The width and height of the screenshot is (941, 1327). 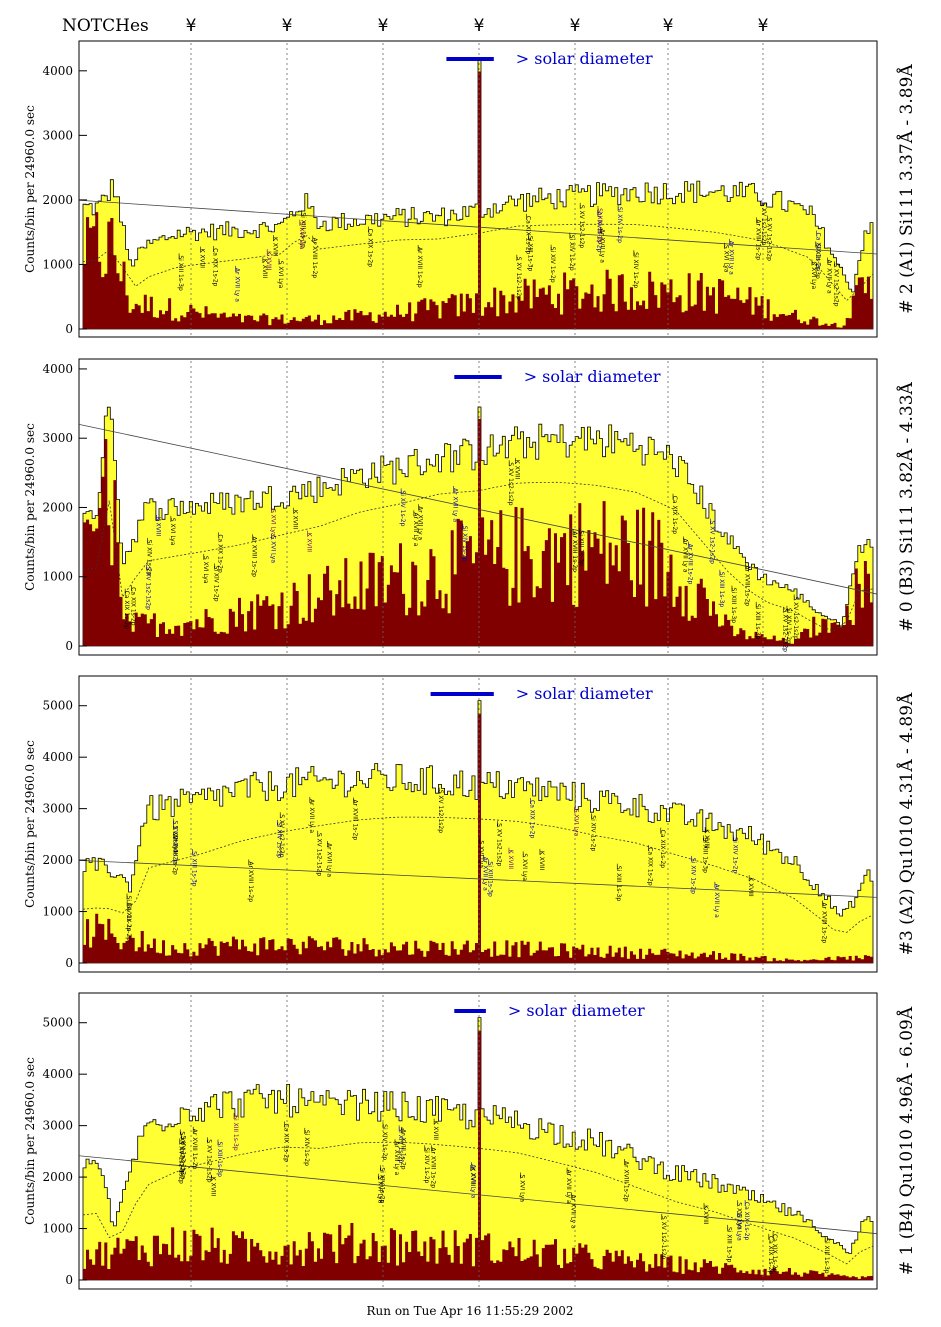 What do you see at coordinates (906, 506) in the screenshot?
I see `panel-side-label: # 0 (B3) Si111 3.82Å - 4.33Å` at bounding box center [906, 506].